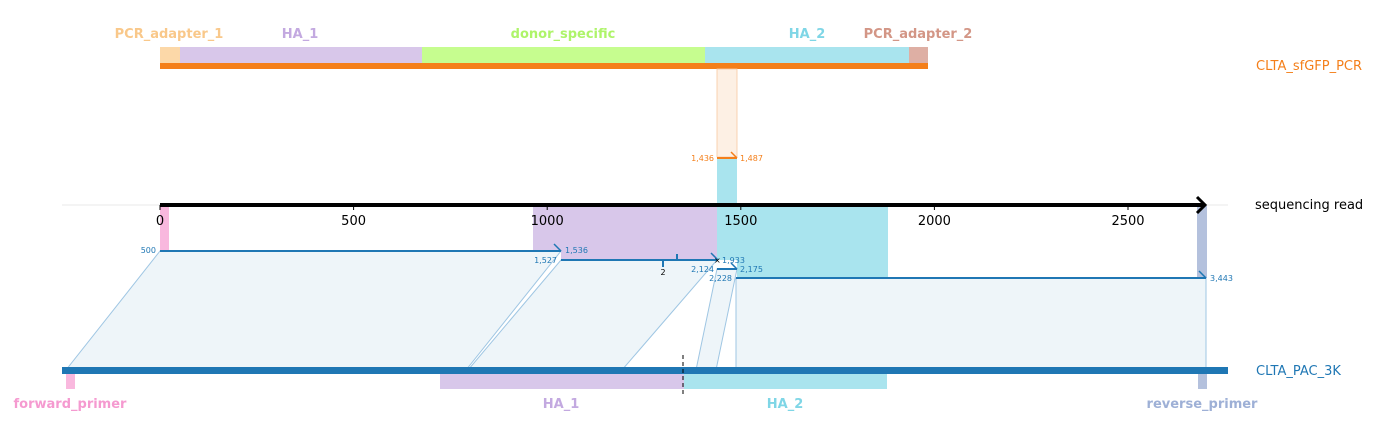 The image size is (1381, 437). Describe the element at coordinates (716, 319) in the screenshot. I see `alignment-3-band` at that location.